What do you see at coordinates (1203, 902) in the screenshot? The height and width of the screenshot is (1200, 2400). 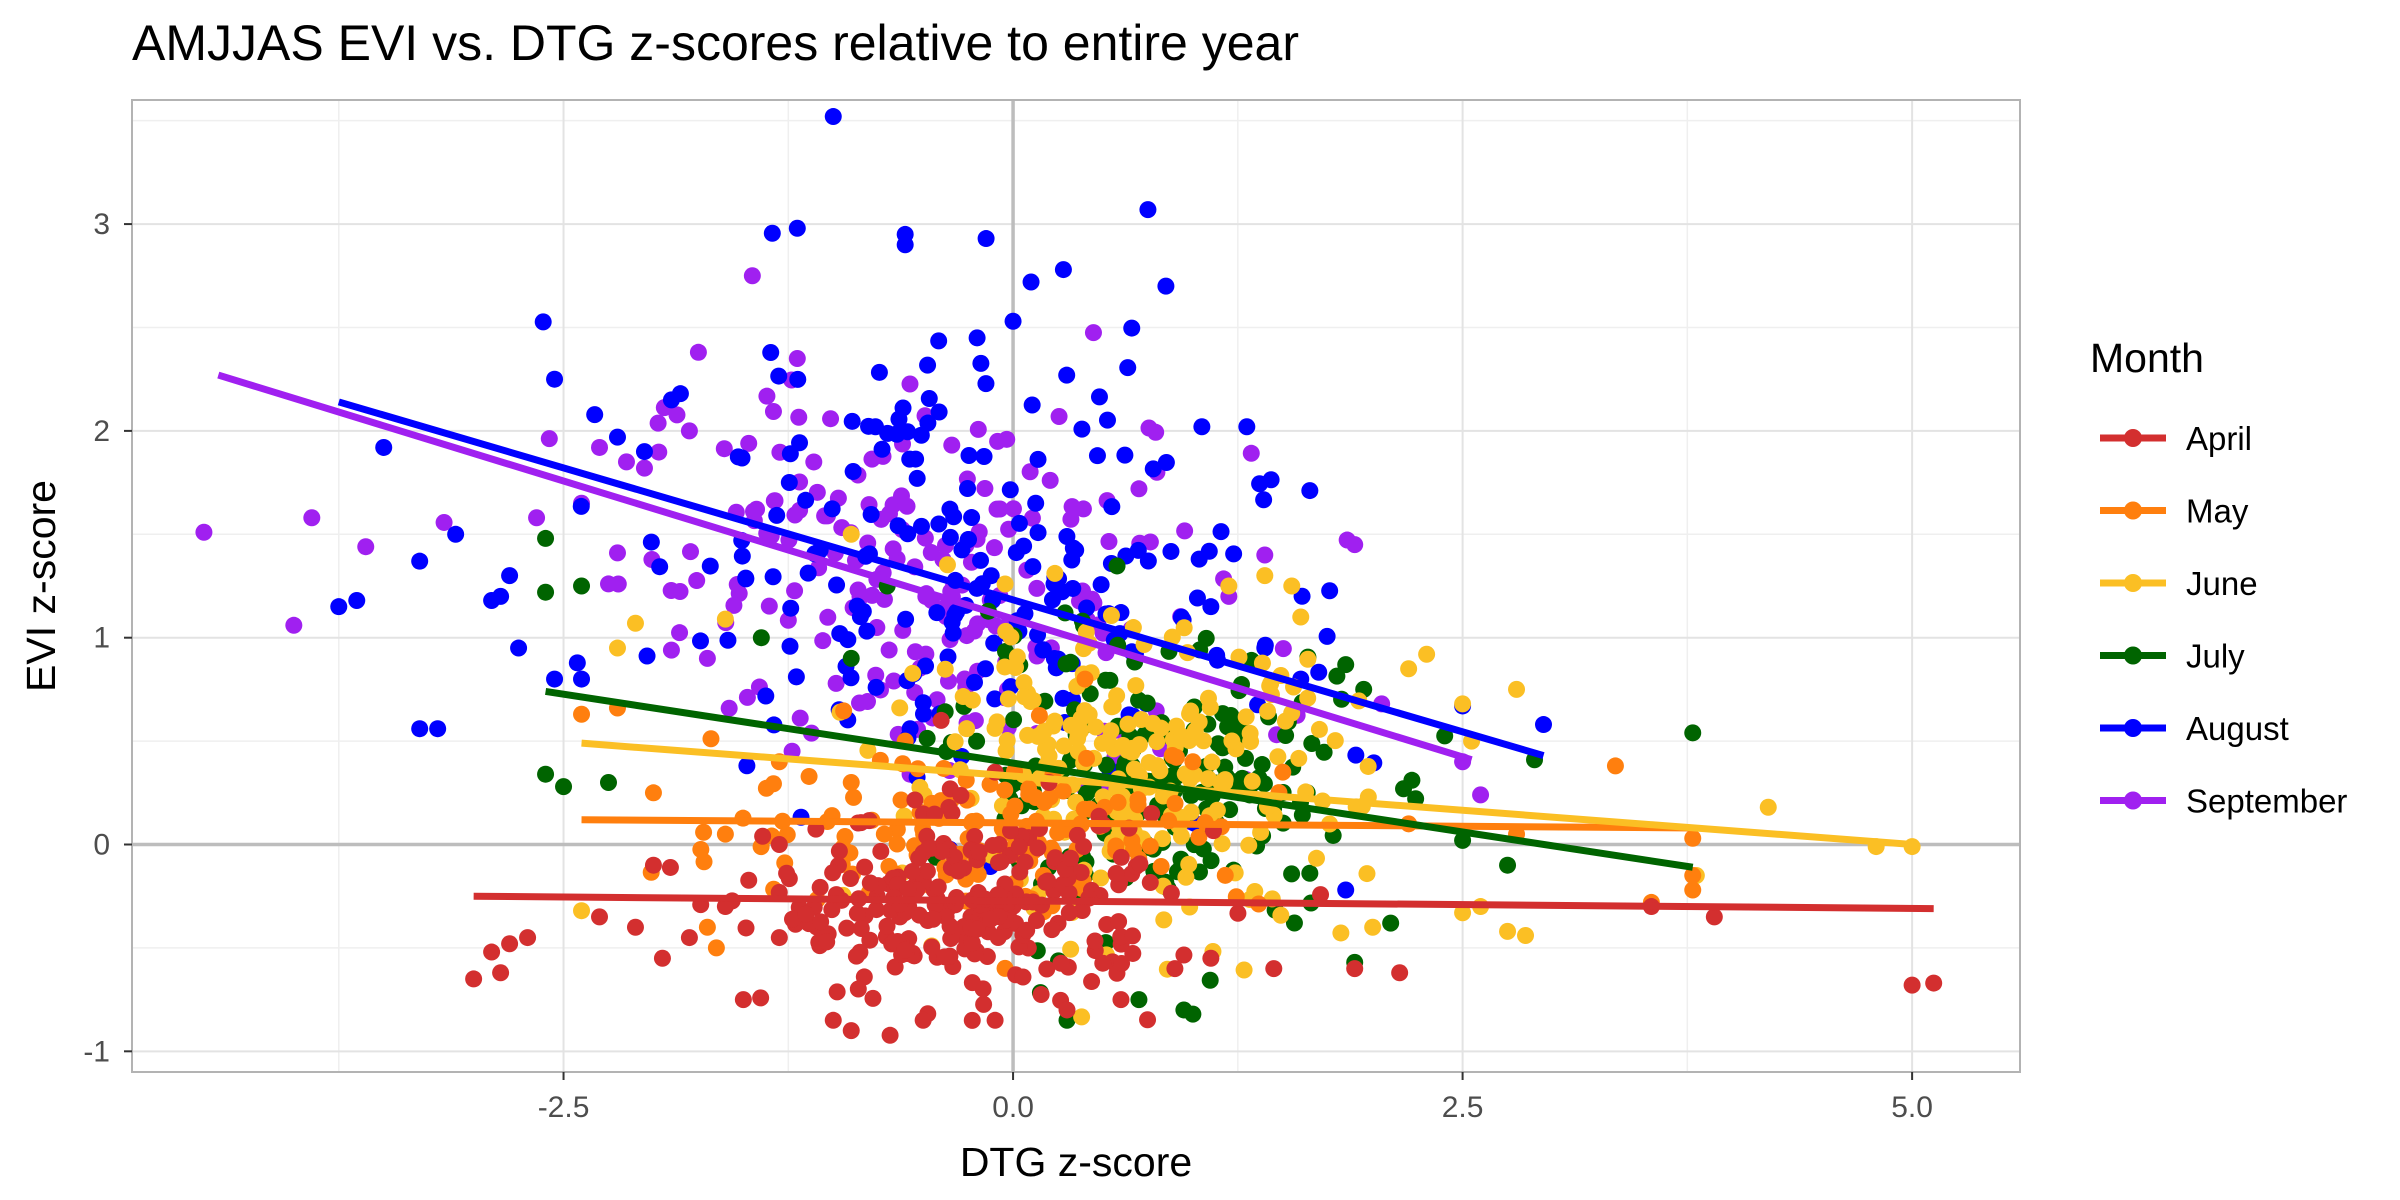 I see `trend-line-april` at bounding box center [1203, 902].